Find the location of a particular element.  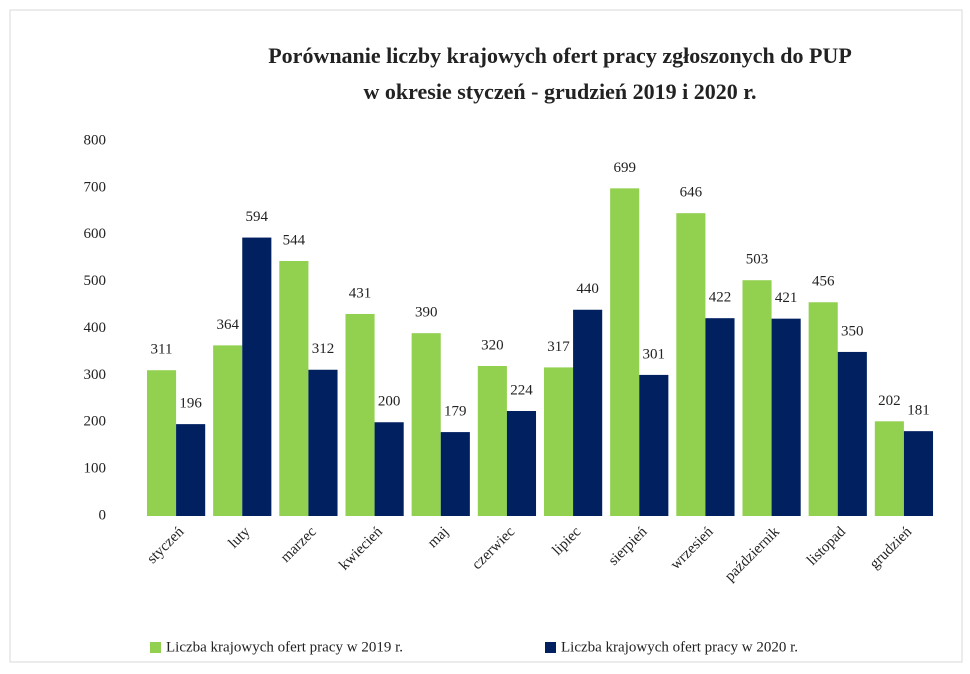

data-label: 320 is located at coordinates (492, 345).